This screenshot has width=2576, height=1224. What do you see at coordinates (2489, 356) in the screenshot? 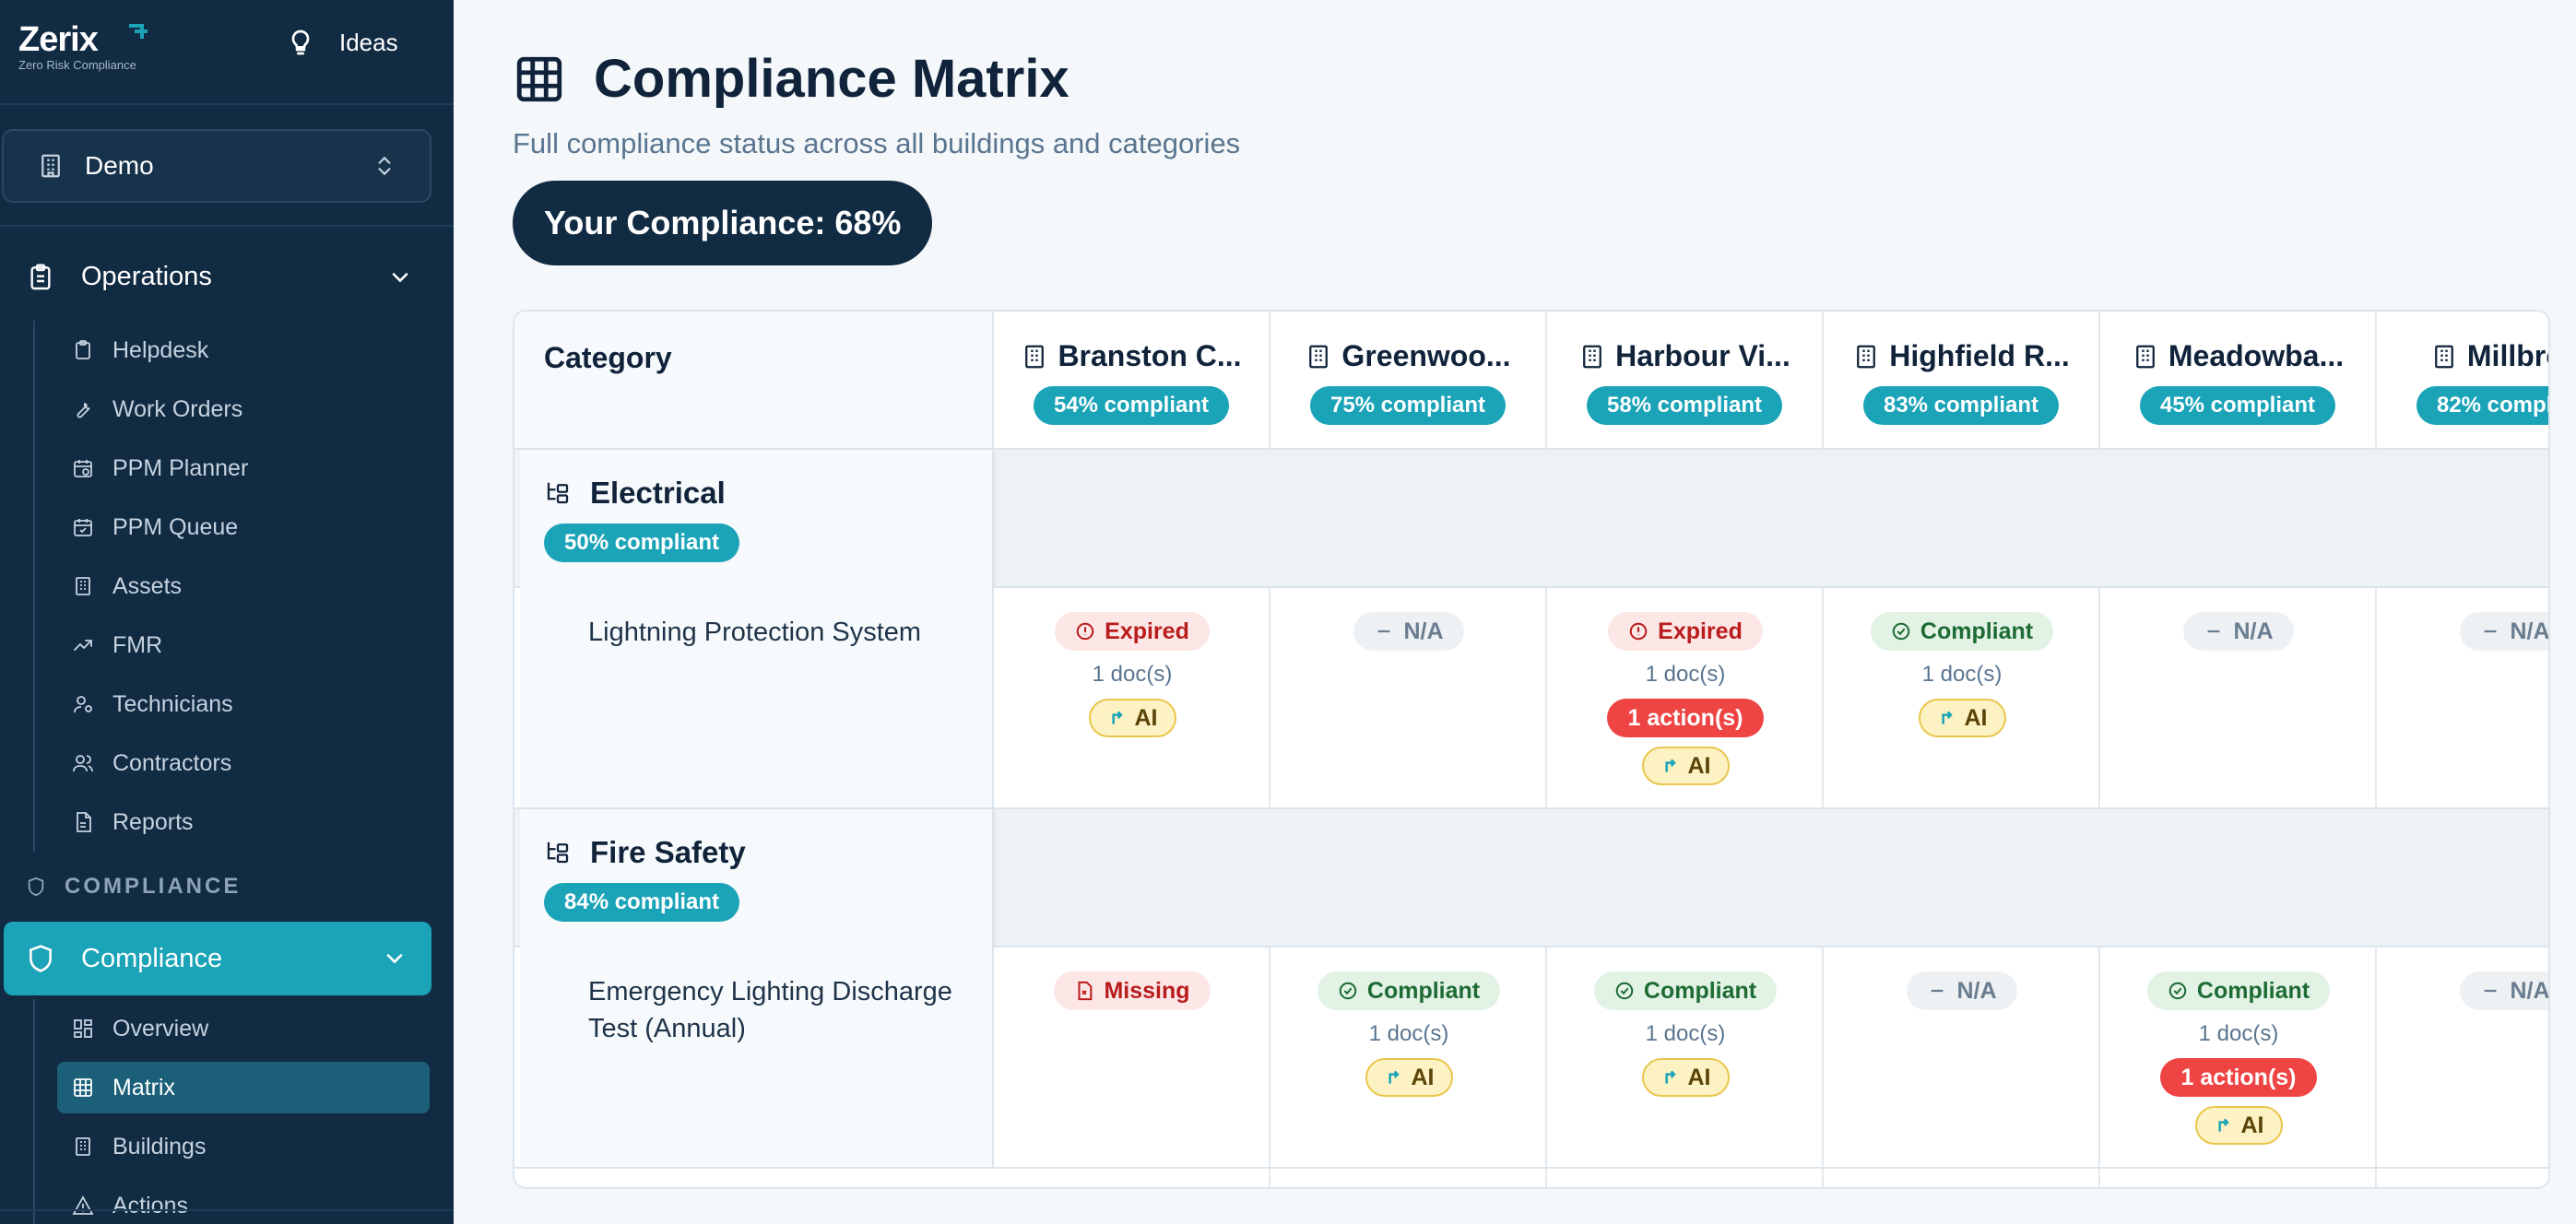
I see `building-name-wrap: Millbrook` at bounding box center [2489, 356].